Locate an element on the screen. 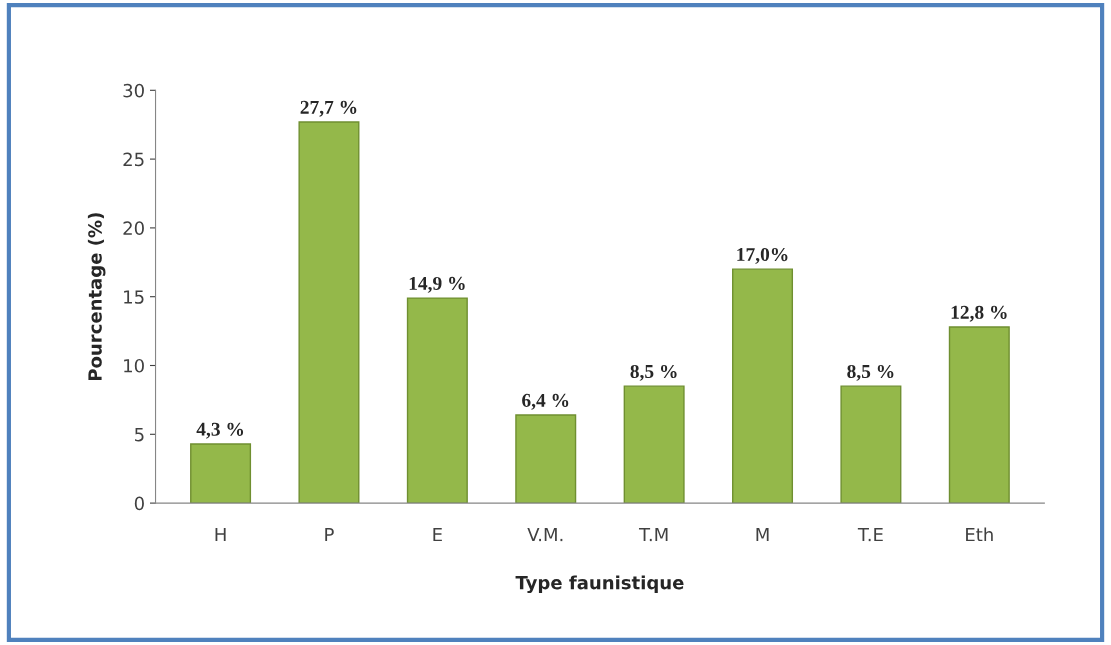 The width and height of the screenshot is (1111, 645). x-tick-label: P is located at coordinates (329, 534).